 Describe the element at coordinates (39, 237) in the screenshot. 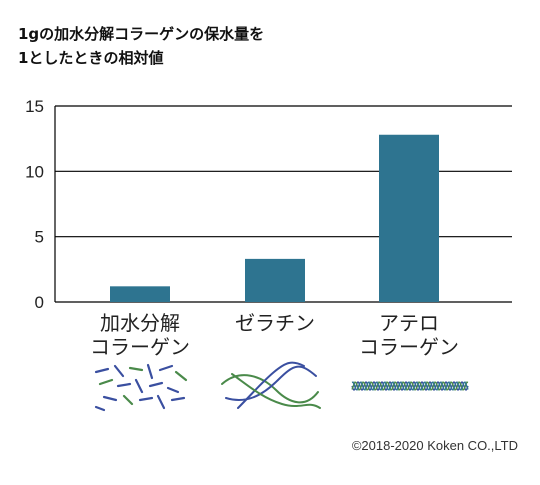

I see `y-tick-label: 5` at that location.